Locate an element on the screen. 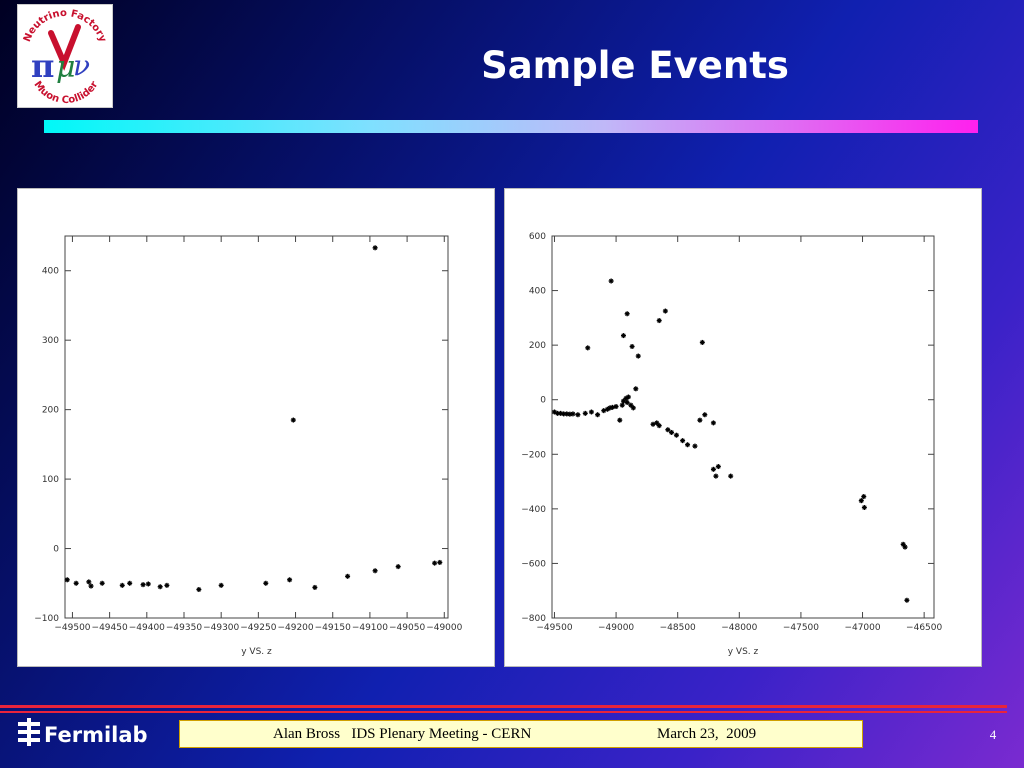 Image resolution: width=1024 pixels, height=768 pixels. left-chart-xtick-label: −49250 is located at coordinates (258, 628).